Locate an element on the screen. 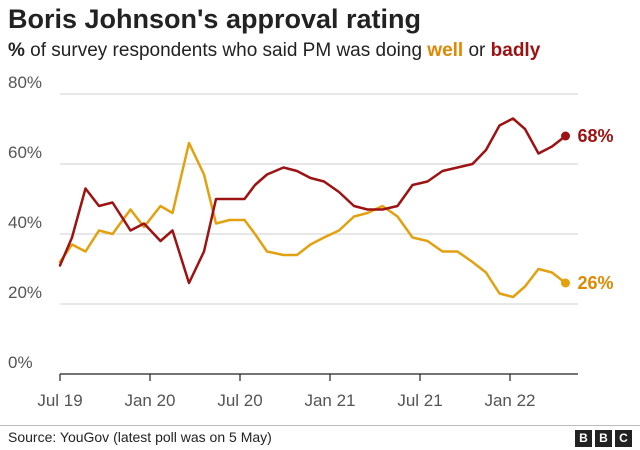 Image resolution: width=640 pixels, height=450 pixels. y-tick-label: 60% is located at coordinates (25, 152).